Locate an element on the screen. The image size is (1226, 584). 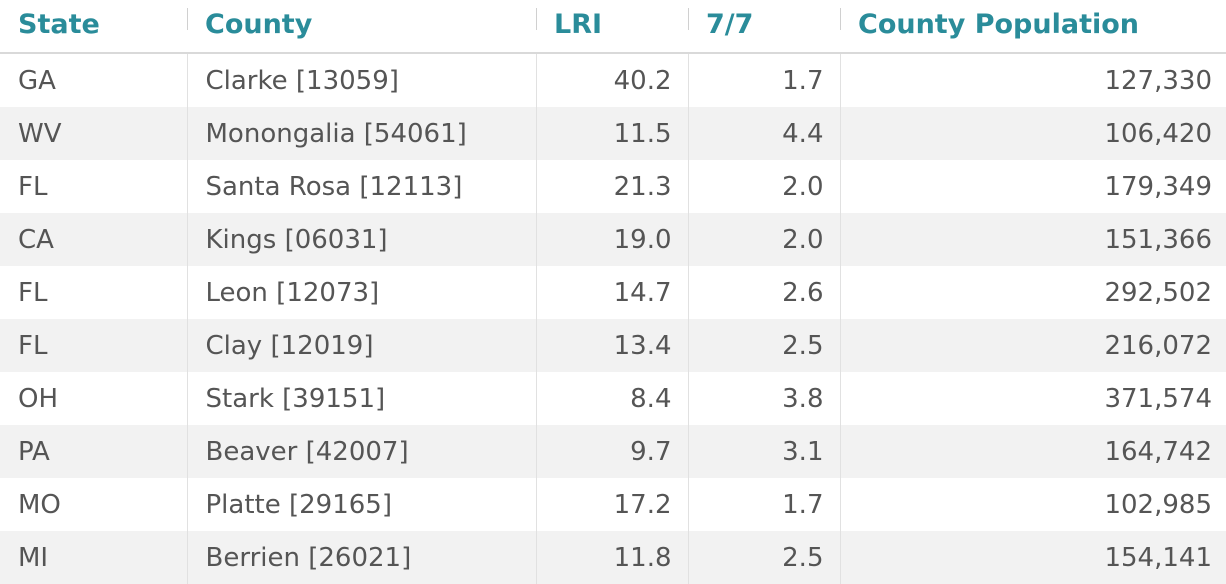
cell-lri: 11.5 is located at coordinates (611, 133).